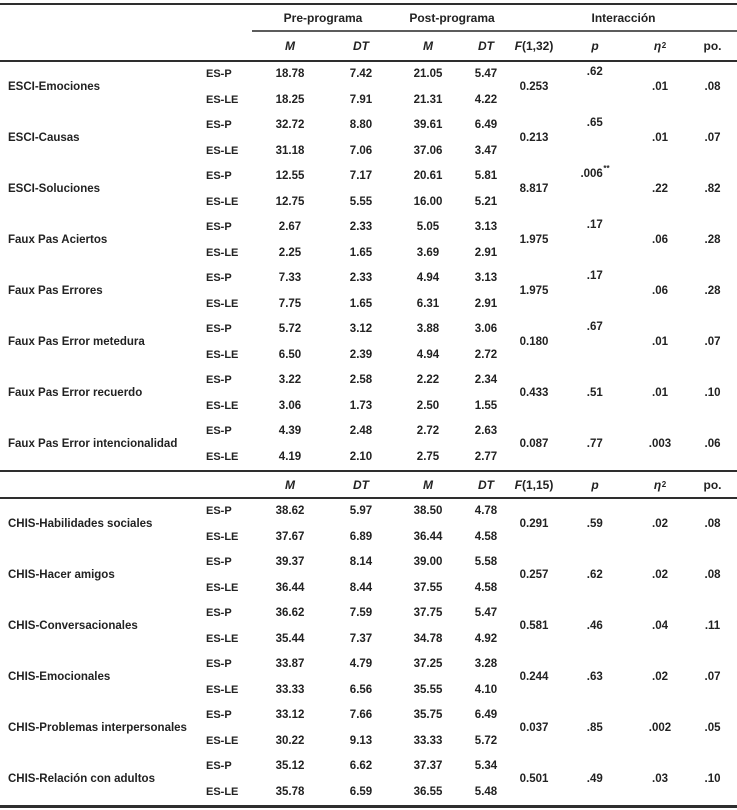 This screenshot has height=810, width=737. Describe the element at coordinates (290, 227) in the screenshot. I see `pre-mean-value: 2.67` at that location.